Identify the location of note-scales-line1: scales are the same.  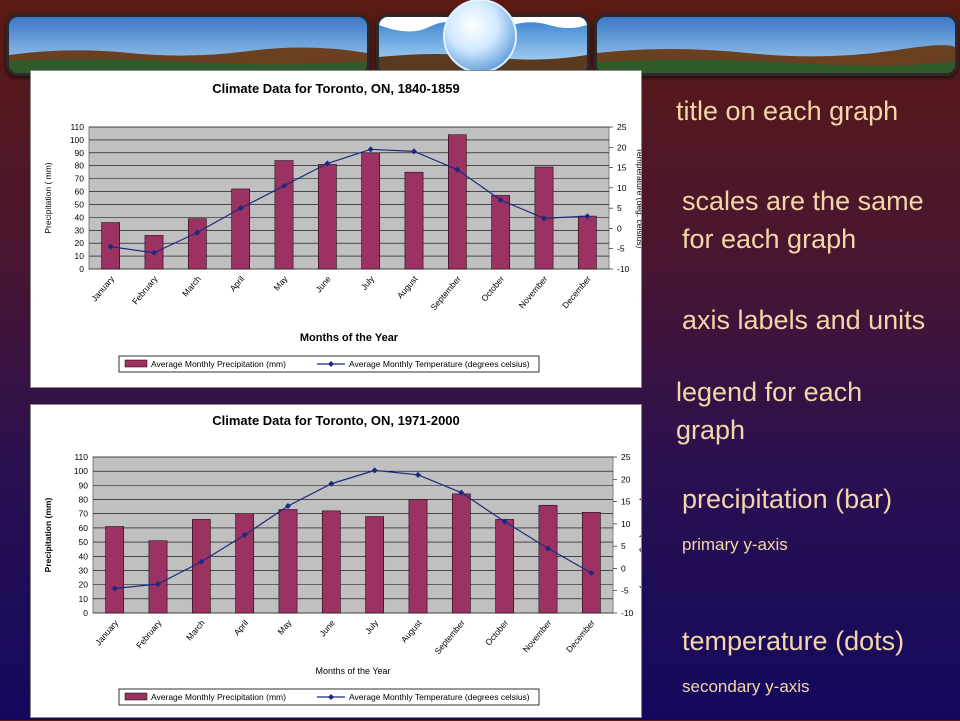
(803, 201).